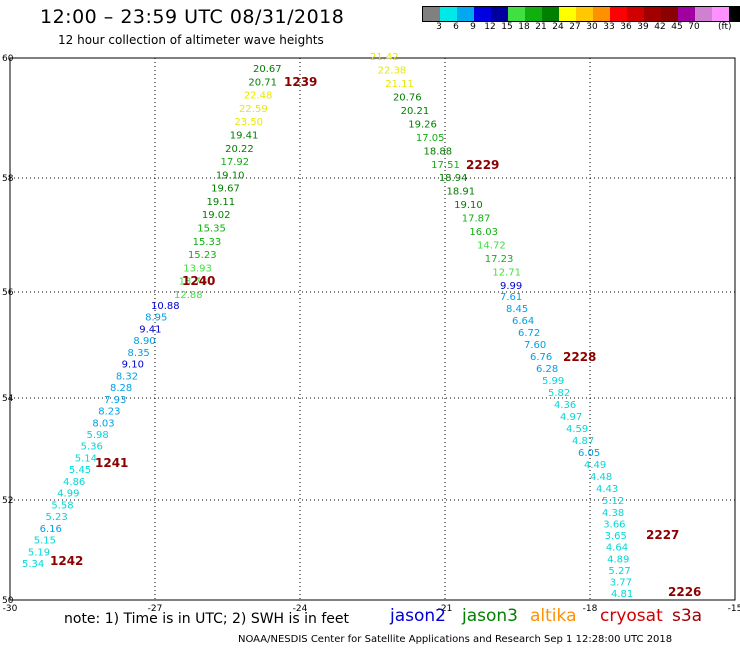 The width and height of the screenshot is (740, 650). What do you see at coordinates (677, 27) in the screenshot?
I see `legend-label: 45` at bounding box center [677, 27].